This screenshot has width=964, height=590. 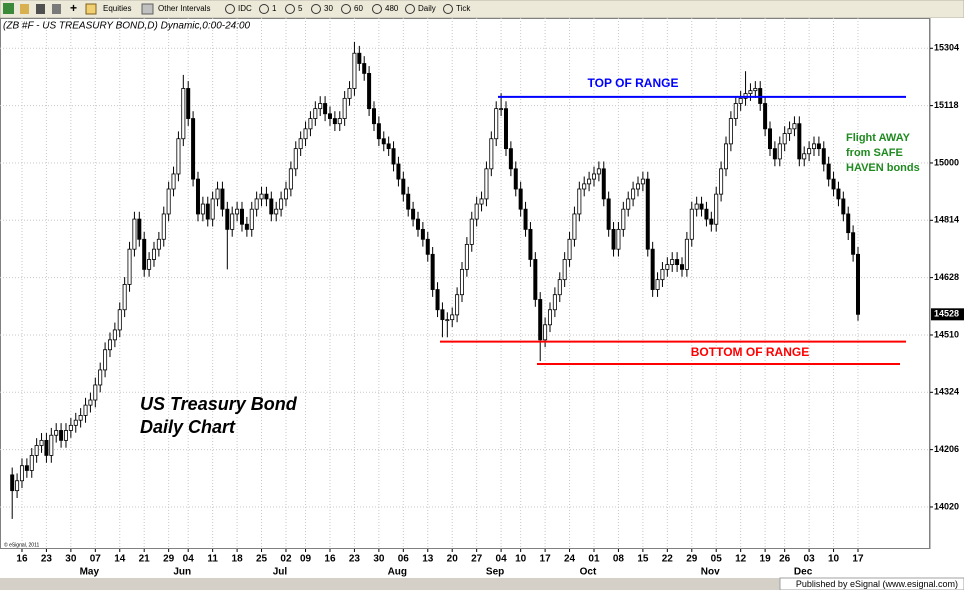 What do you see at coordinates (47, 559) in the screenshot?
I see `x-tick-label: 23` at bounding box center [47, 559].